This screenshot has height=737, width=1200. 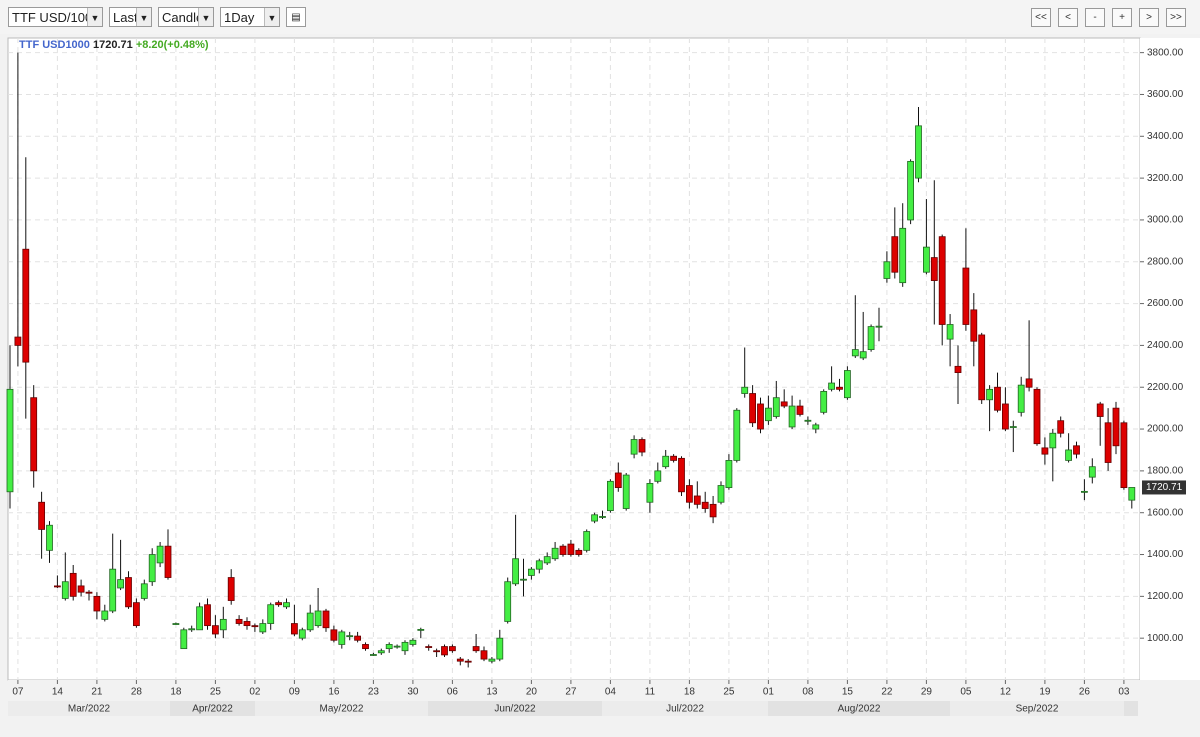 What do you see at coordinates (1122, 17) in the screenshot?
I see `nav-button: +` at bounding box center [1122, 17].